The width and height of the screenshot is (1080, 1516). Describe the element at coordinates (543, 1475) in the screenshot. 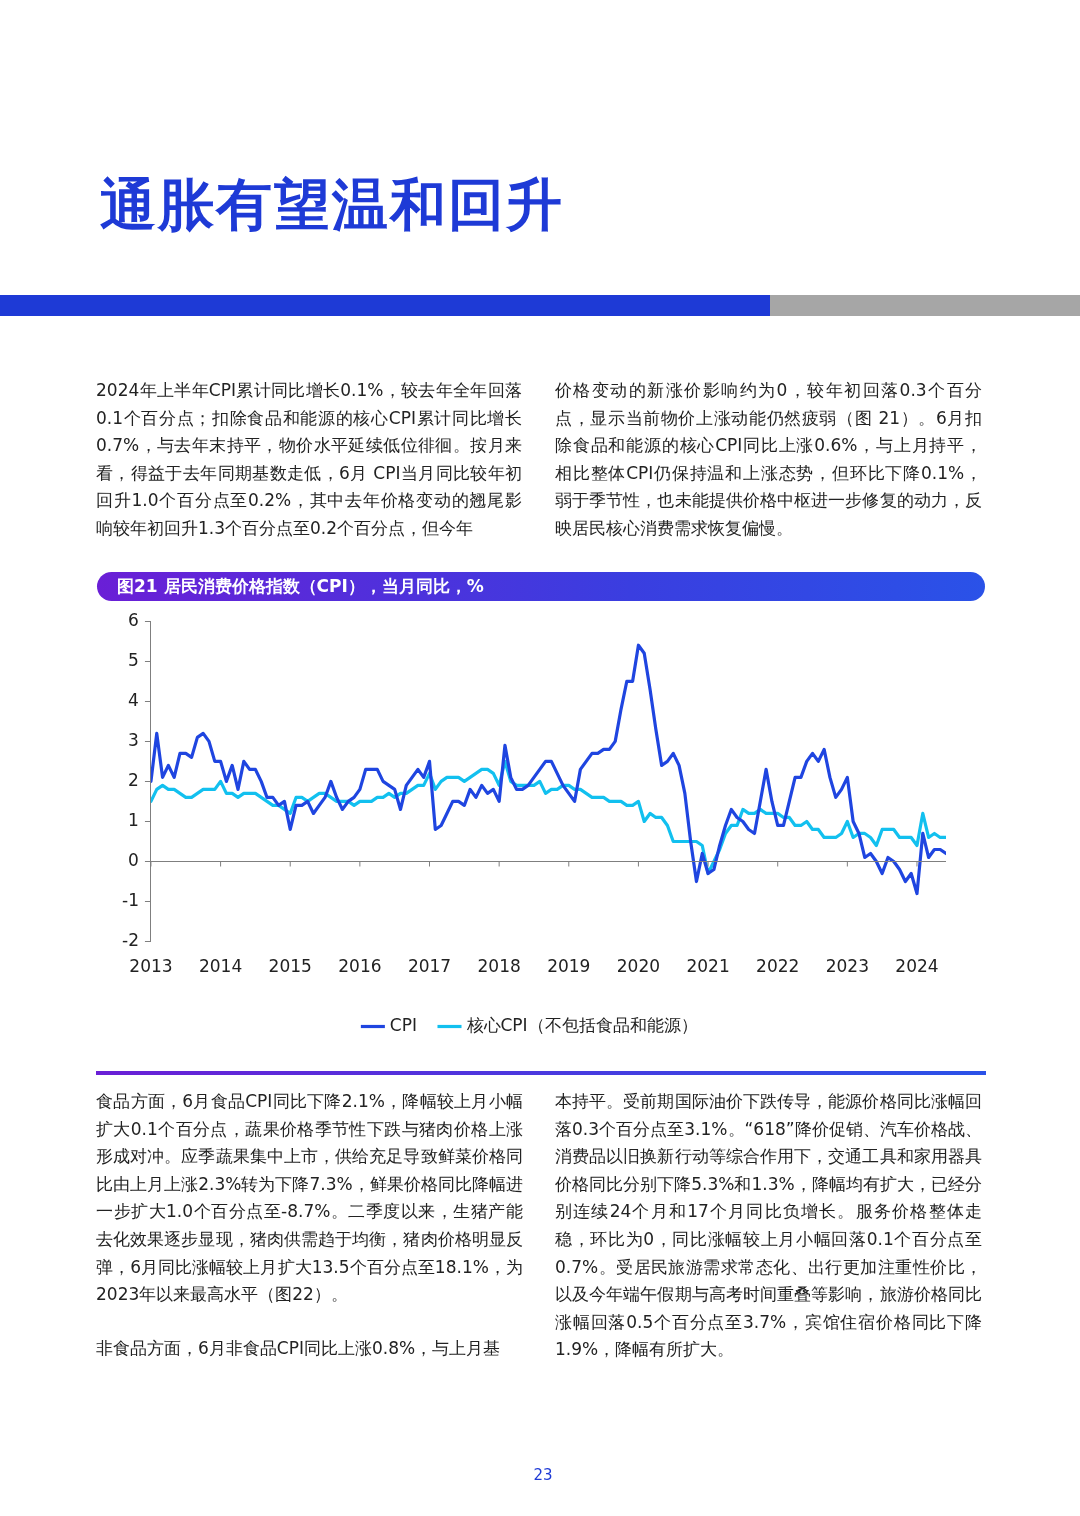

I see `text: 23` at that location.